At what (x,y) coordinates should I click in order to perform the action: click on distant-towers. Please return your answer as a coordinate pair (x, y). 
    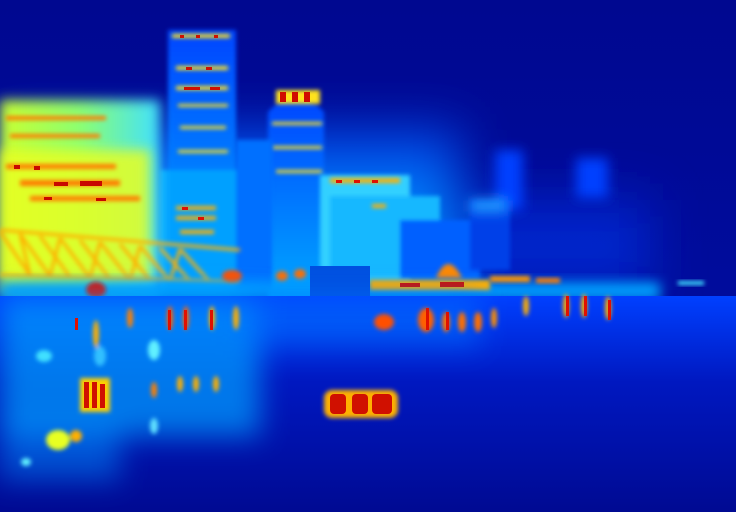
    Looking at the image, I should click on (539, 181).